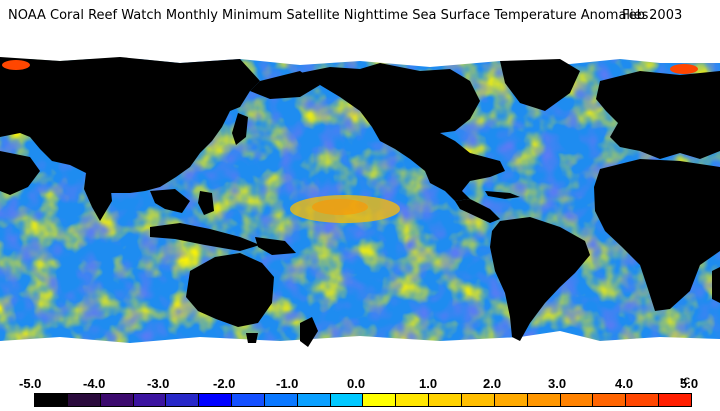 The width and height of the screenshot is (720, 411). Describe the element at coordinates (98, 197) in the screenshot. I see `india` at that location.